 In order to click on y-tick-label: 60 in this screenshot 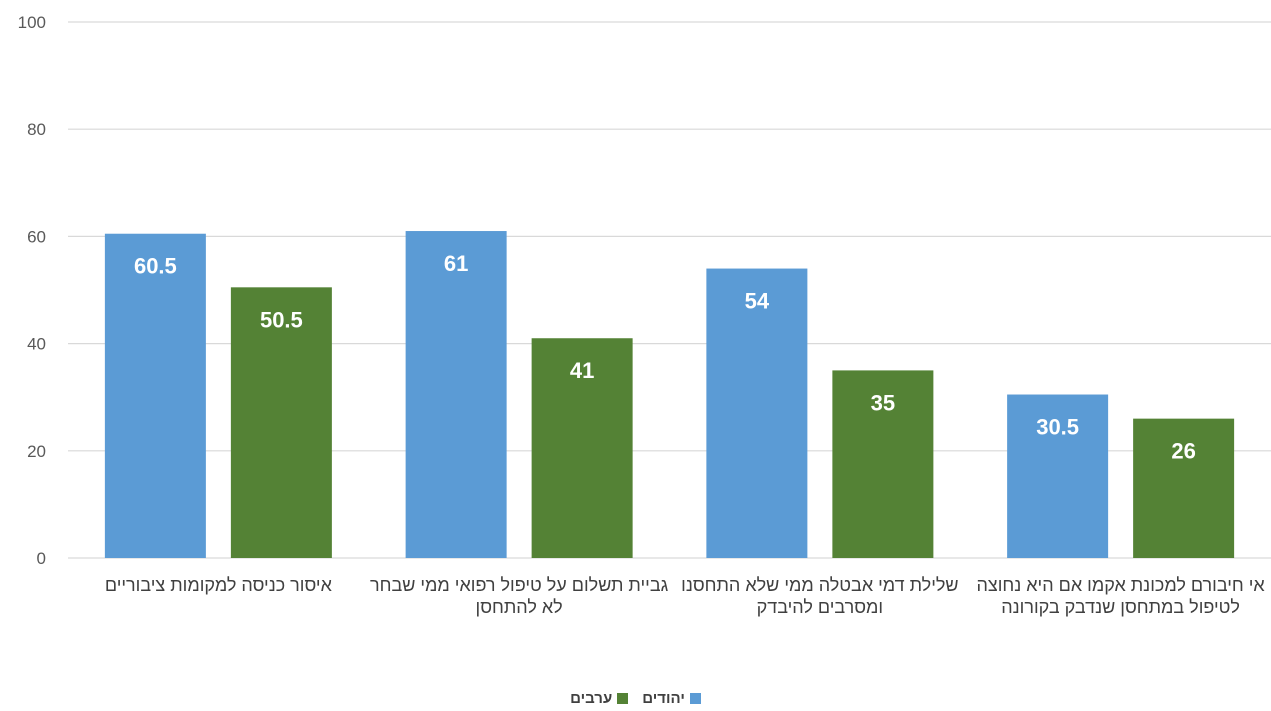, I will do `click(36, 236)`.